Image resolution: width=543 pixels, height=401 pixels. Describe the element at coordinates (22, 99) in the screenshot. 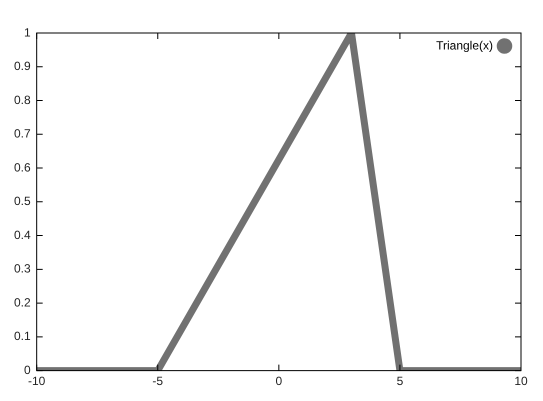

I see `y-tick-label: 0.8` at that location.